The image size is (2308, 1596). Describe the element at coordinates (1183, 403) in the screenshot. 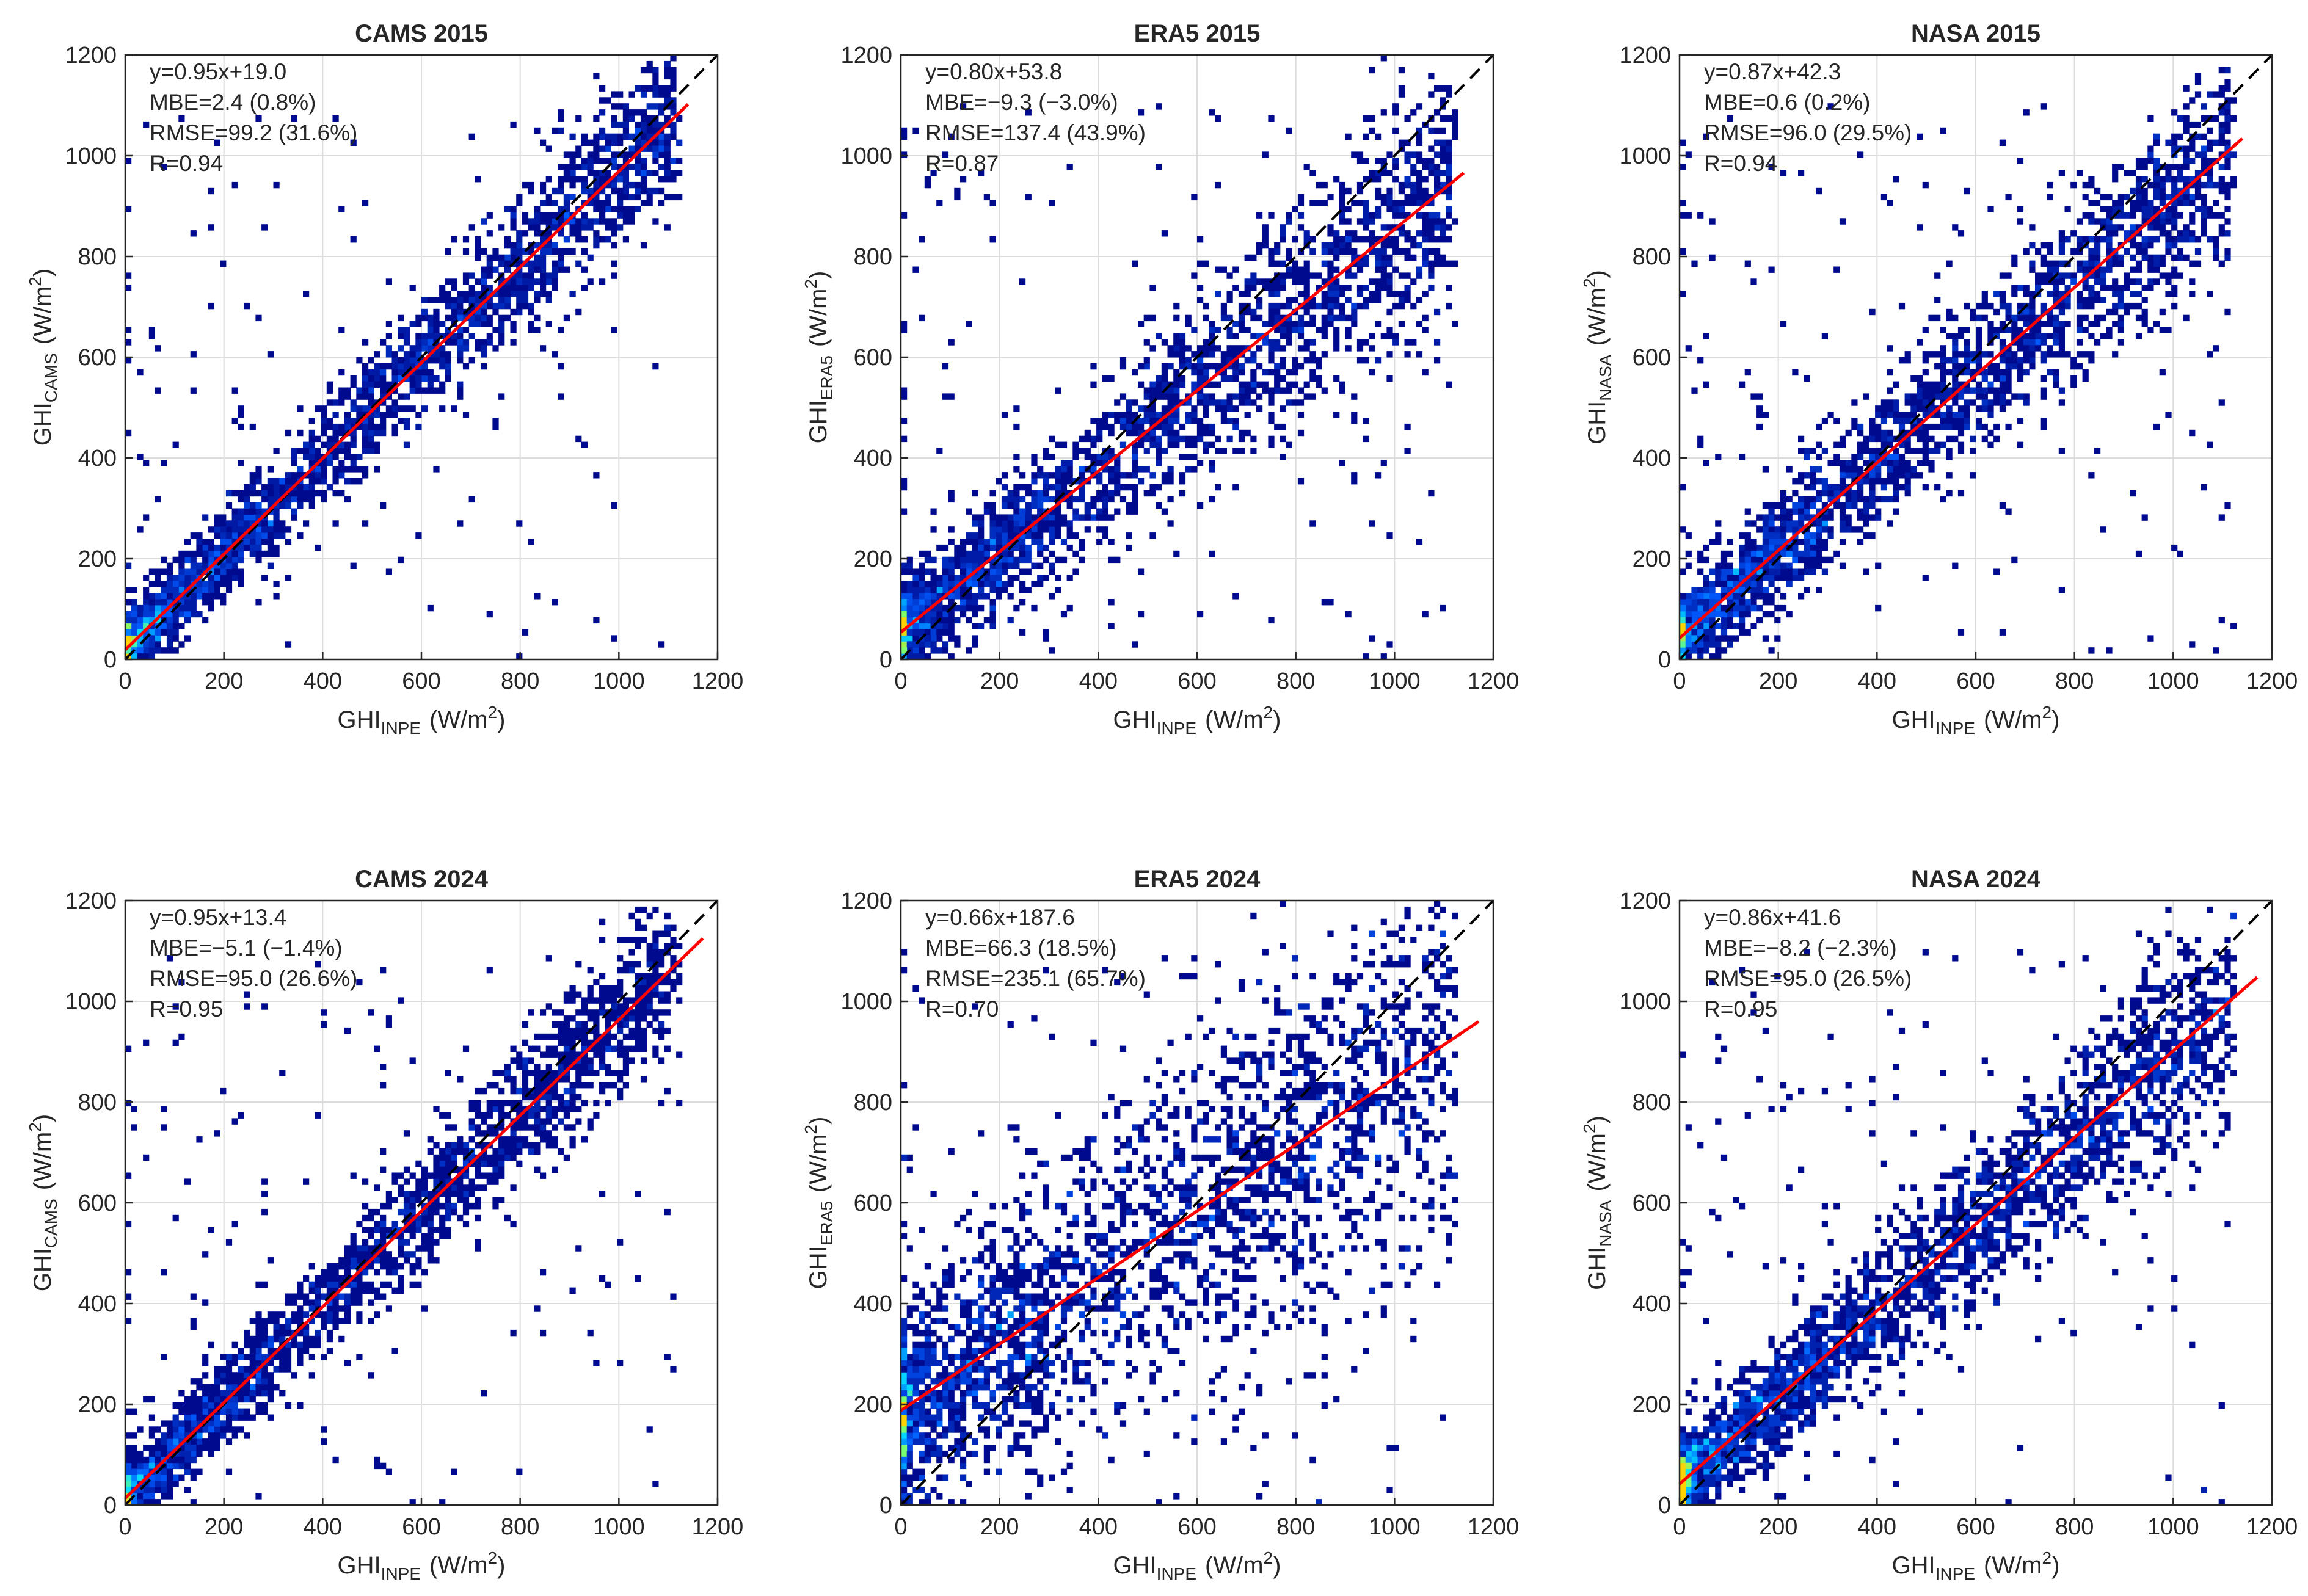

I see `fit-line` at that location.